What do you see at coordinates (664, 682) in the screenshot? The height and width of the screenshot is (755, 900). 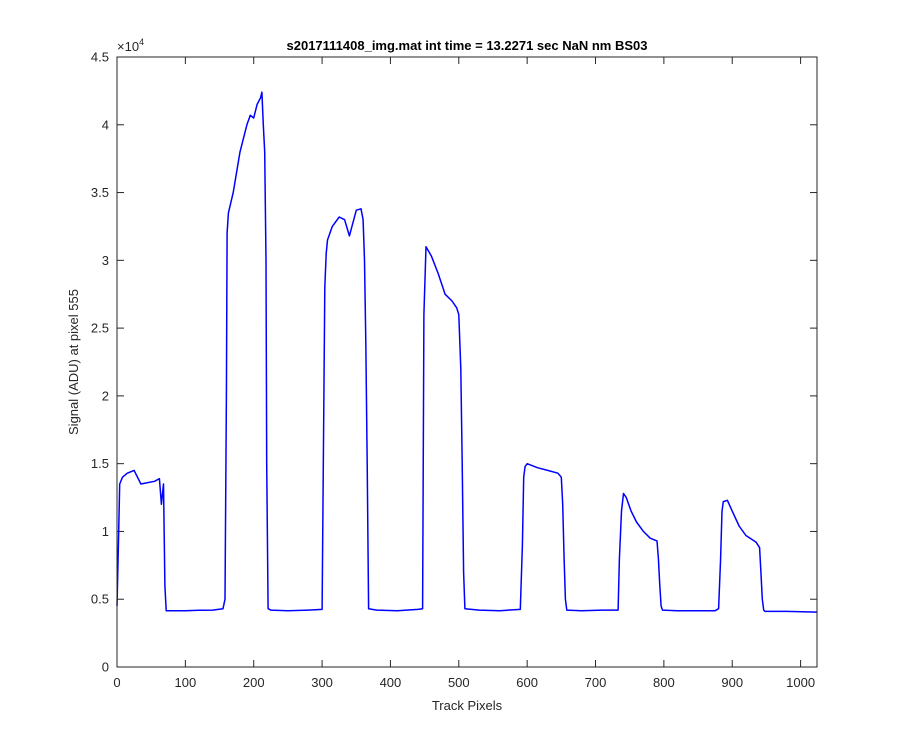 I see `x-tick-label: 800` at bounding box center [664, 682].